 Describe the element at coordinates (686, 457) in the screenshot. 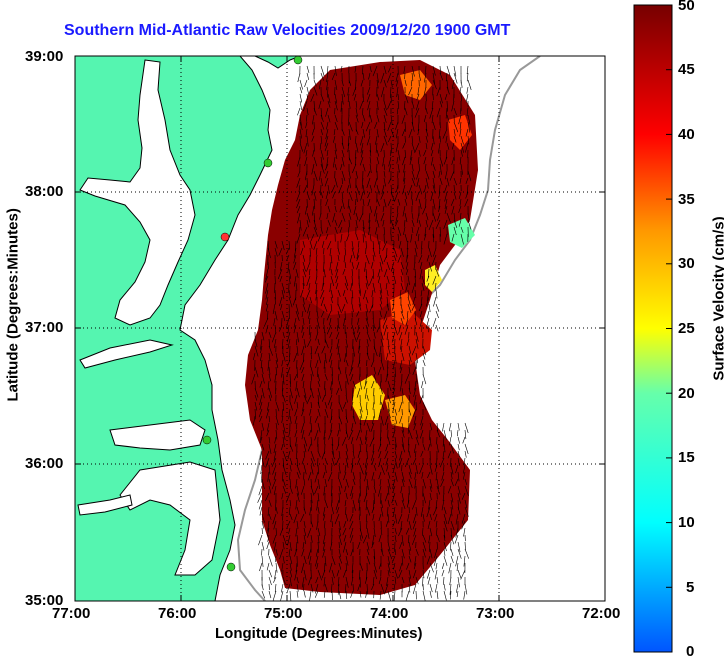

I see `colorbar-tick: 15` at that location.